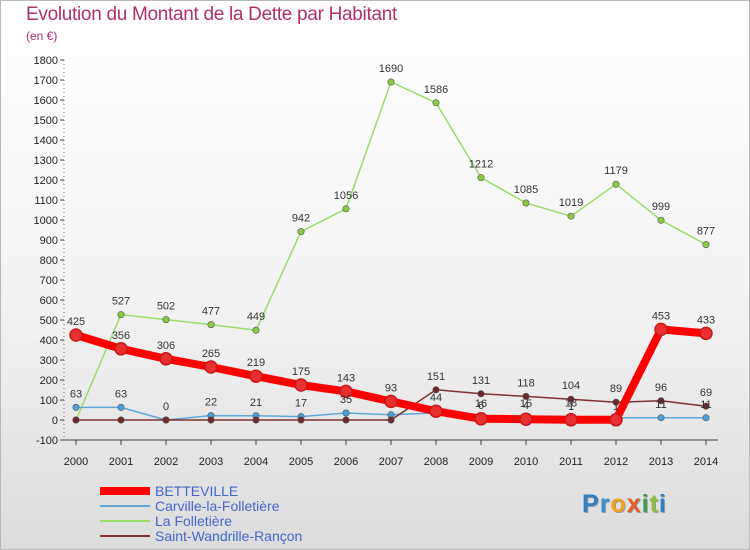 This screenshot has width=750, height=550. Describe the element at coordinates (391, 388) in the screenshot. I see `data-label-betteville: 93` at that location.